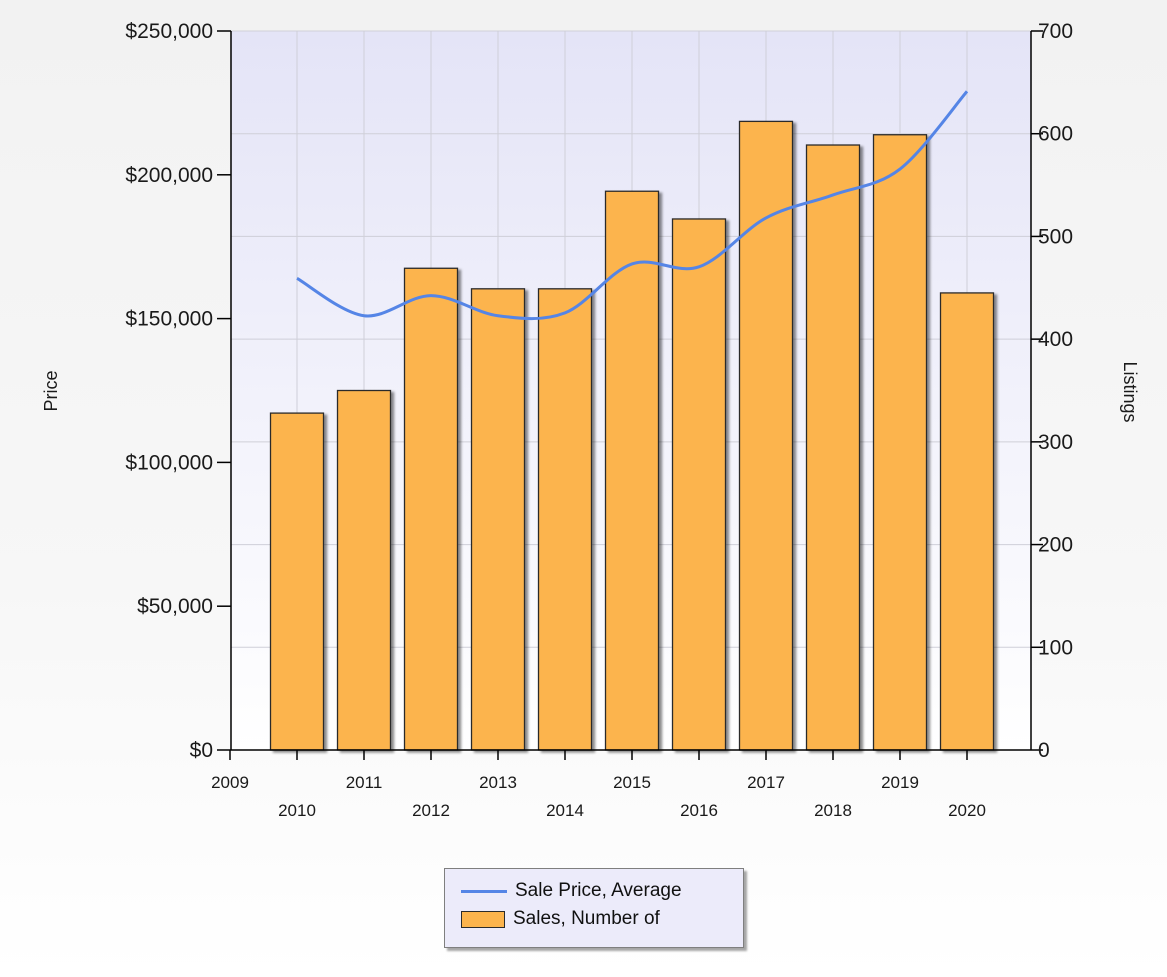  I want to click on x-tick-label: 2019, so click(900, 782).